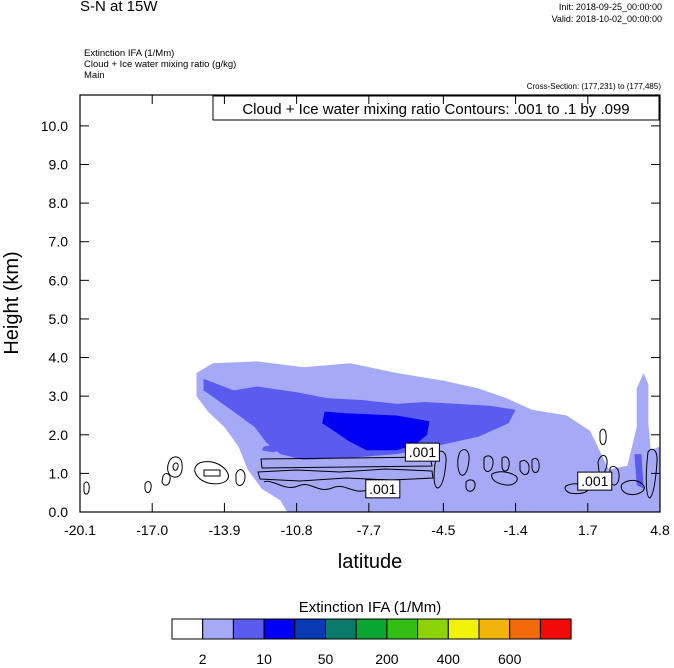  What do you see at coordinates (59, 165) in the screenshot?
I see `y-tick-label: 9.0` at bounding box center [59, 165].